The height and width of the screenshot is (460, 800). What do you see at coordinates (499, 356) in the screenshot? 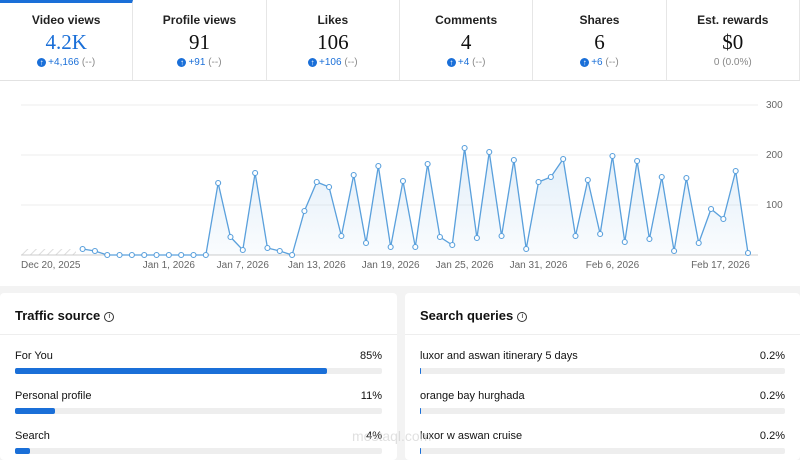
I see `row-name: luxor and aswan itinerary 5 days` at bounding box center [499, 356].